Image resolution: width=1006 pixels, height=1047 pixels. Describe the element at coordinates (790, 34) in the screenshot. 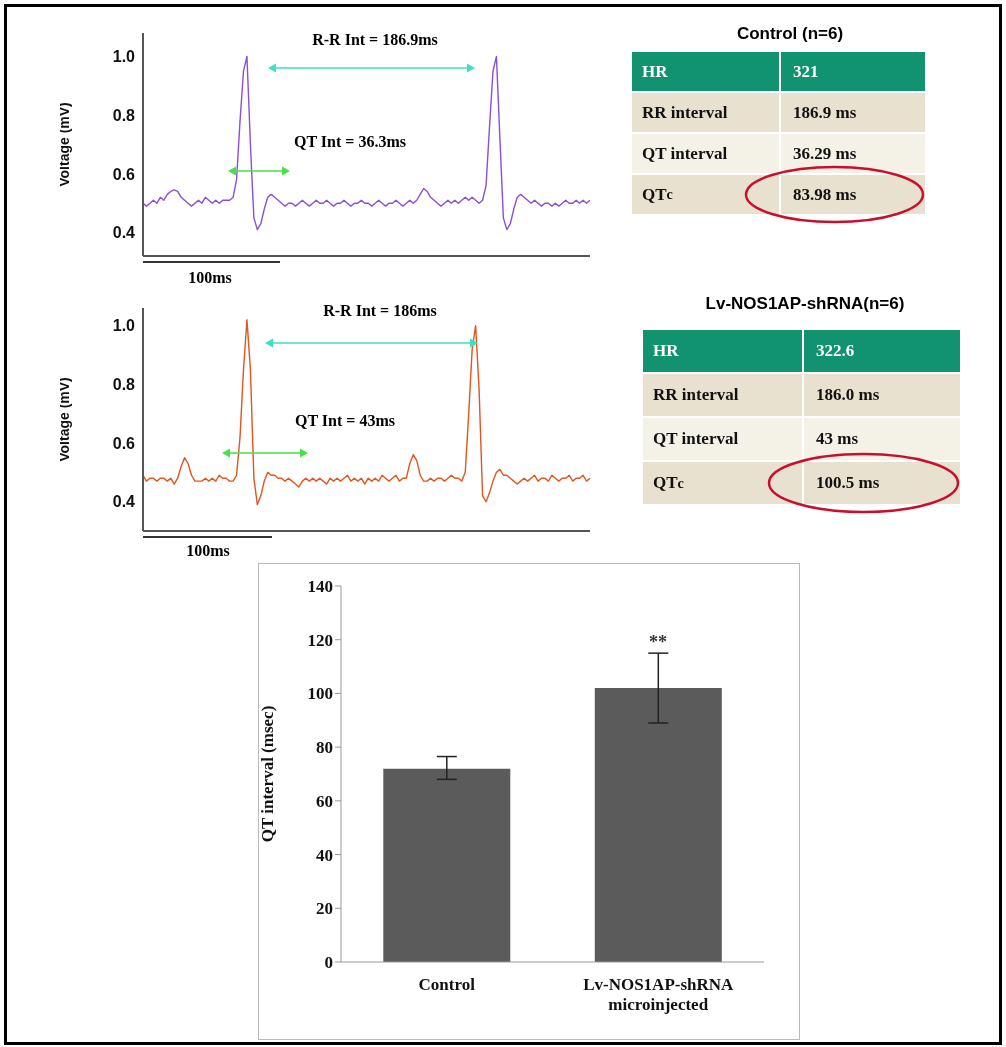

I see `text: Control (n=6)` at that location.